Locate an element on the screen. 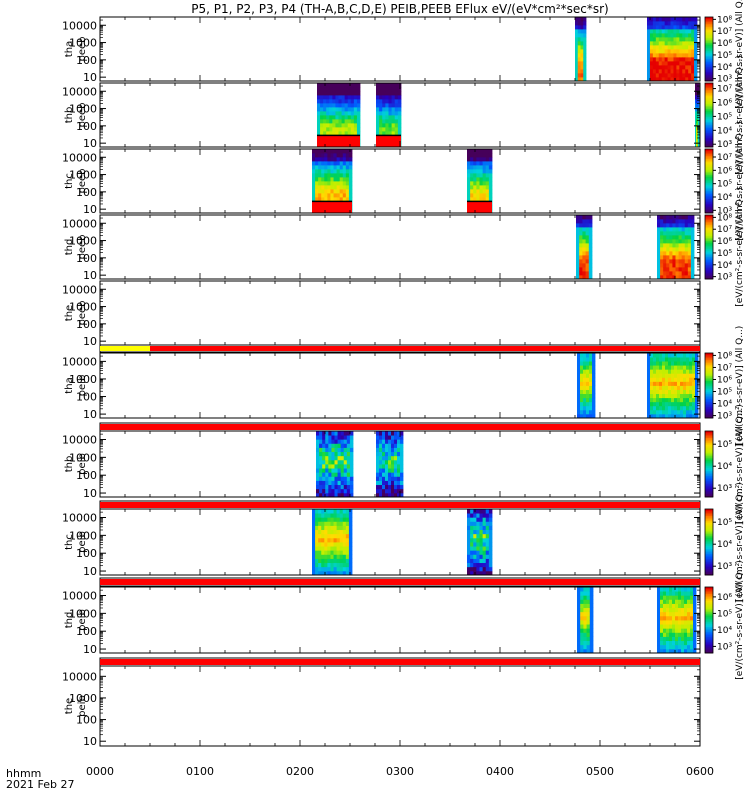 The width and height of the screenshot is (750, 800). panel-ylabel-probe: thb is located at coordinates (69, 464).